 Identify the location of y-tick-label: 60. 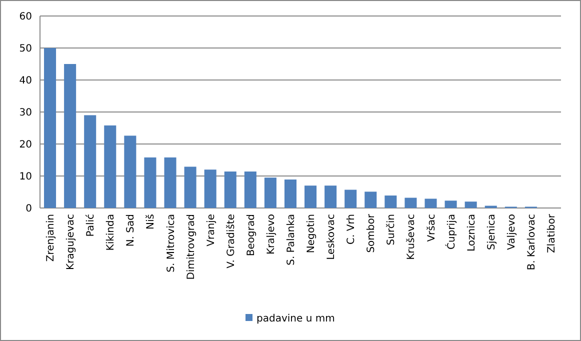
(25, 17).